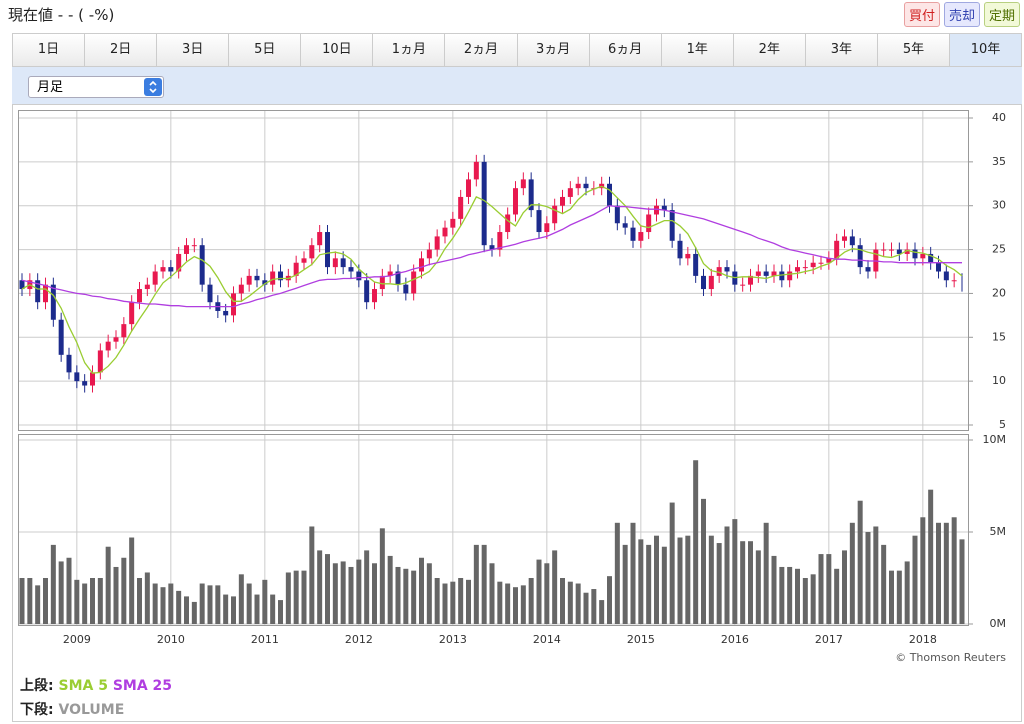  I want to click on y2-tick-label: 0M, so click(998, 623).